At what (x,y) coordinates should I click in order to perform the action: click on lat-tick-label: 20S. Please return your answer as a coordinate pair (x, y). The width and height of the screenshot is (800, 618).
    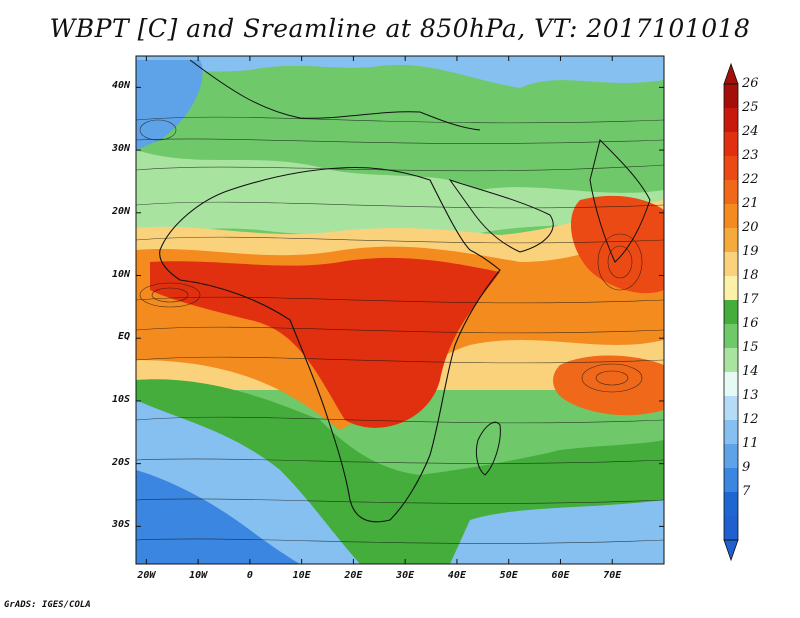
    Looking at the image, I should click on (120, 462).